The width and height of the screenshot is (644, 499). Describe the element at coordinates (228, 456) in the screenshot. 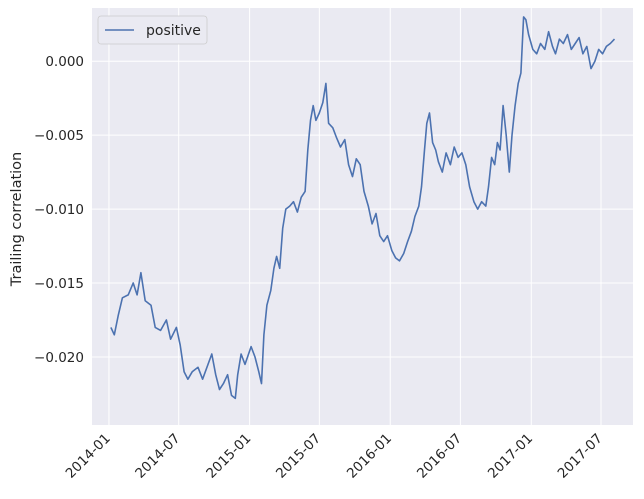

I see `x-tick-label: 2015-01` at that location.